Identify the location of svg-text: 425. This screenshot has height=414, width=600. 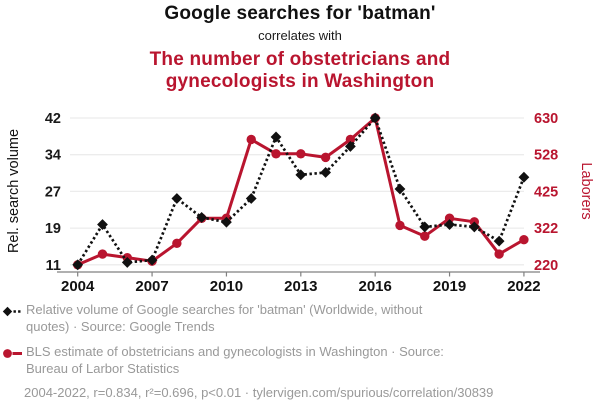
(546, 192).